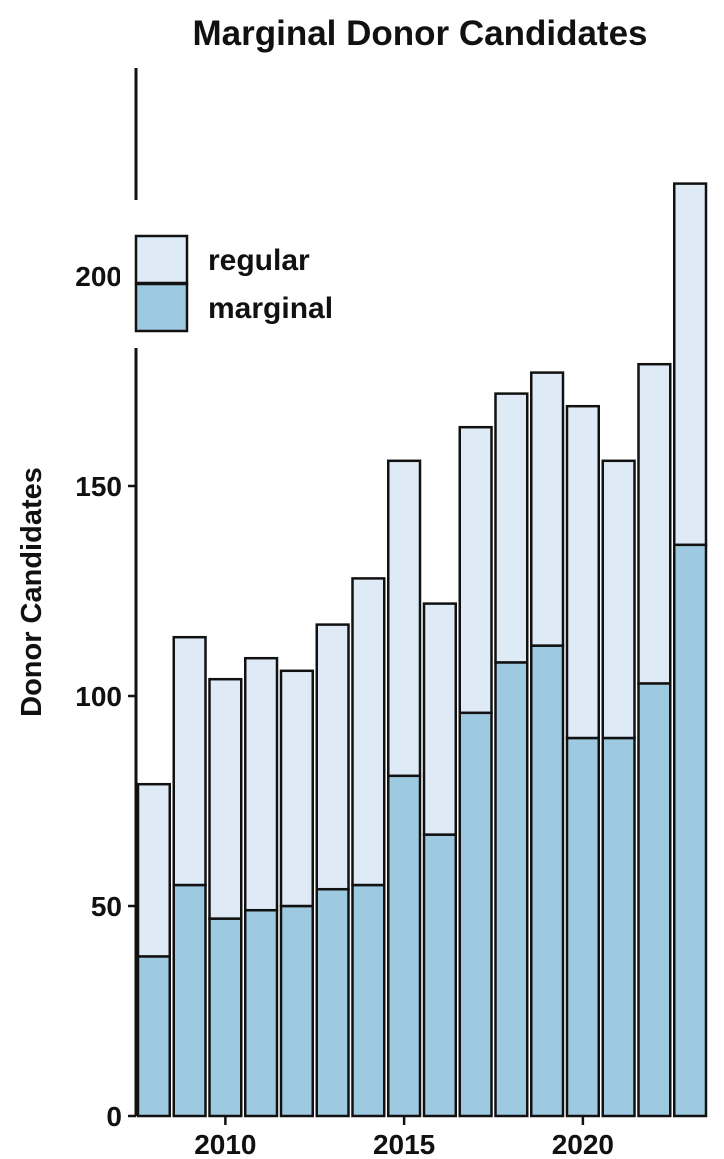  What do you see at coordinates (153, 870) in the screenshot?
I see `bar-regular-2008` at bounding box center [153, 870].